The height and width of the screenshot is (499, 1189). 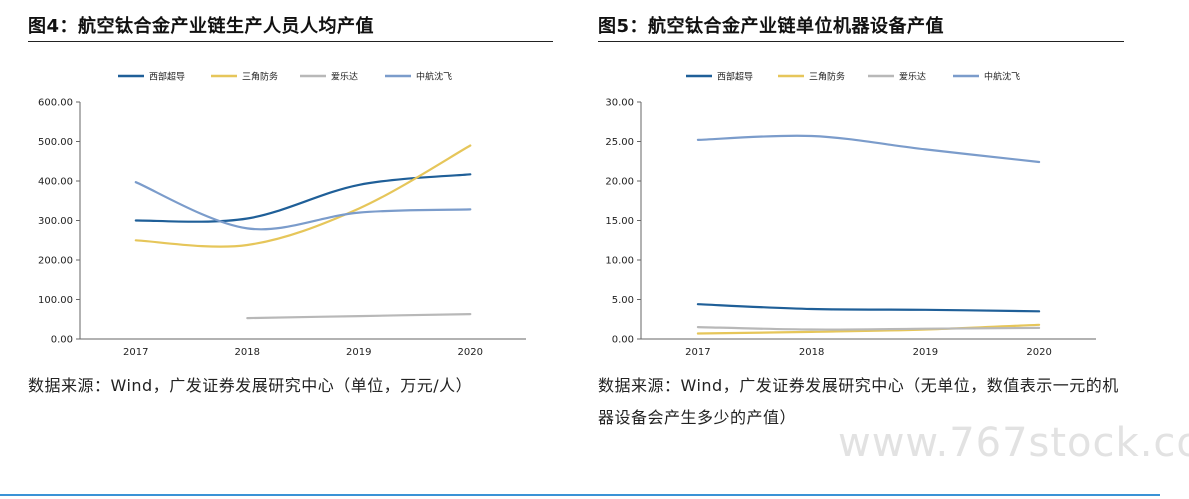 I want to click on right-chart-x-tick-label-2: 2019, so click(x=925, y=352).